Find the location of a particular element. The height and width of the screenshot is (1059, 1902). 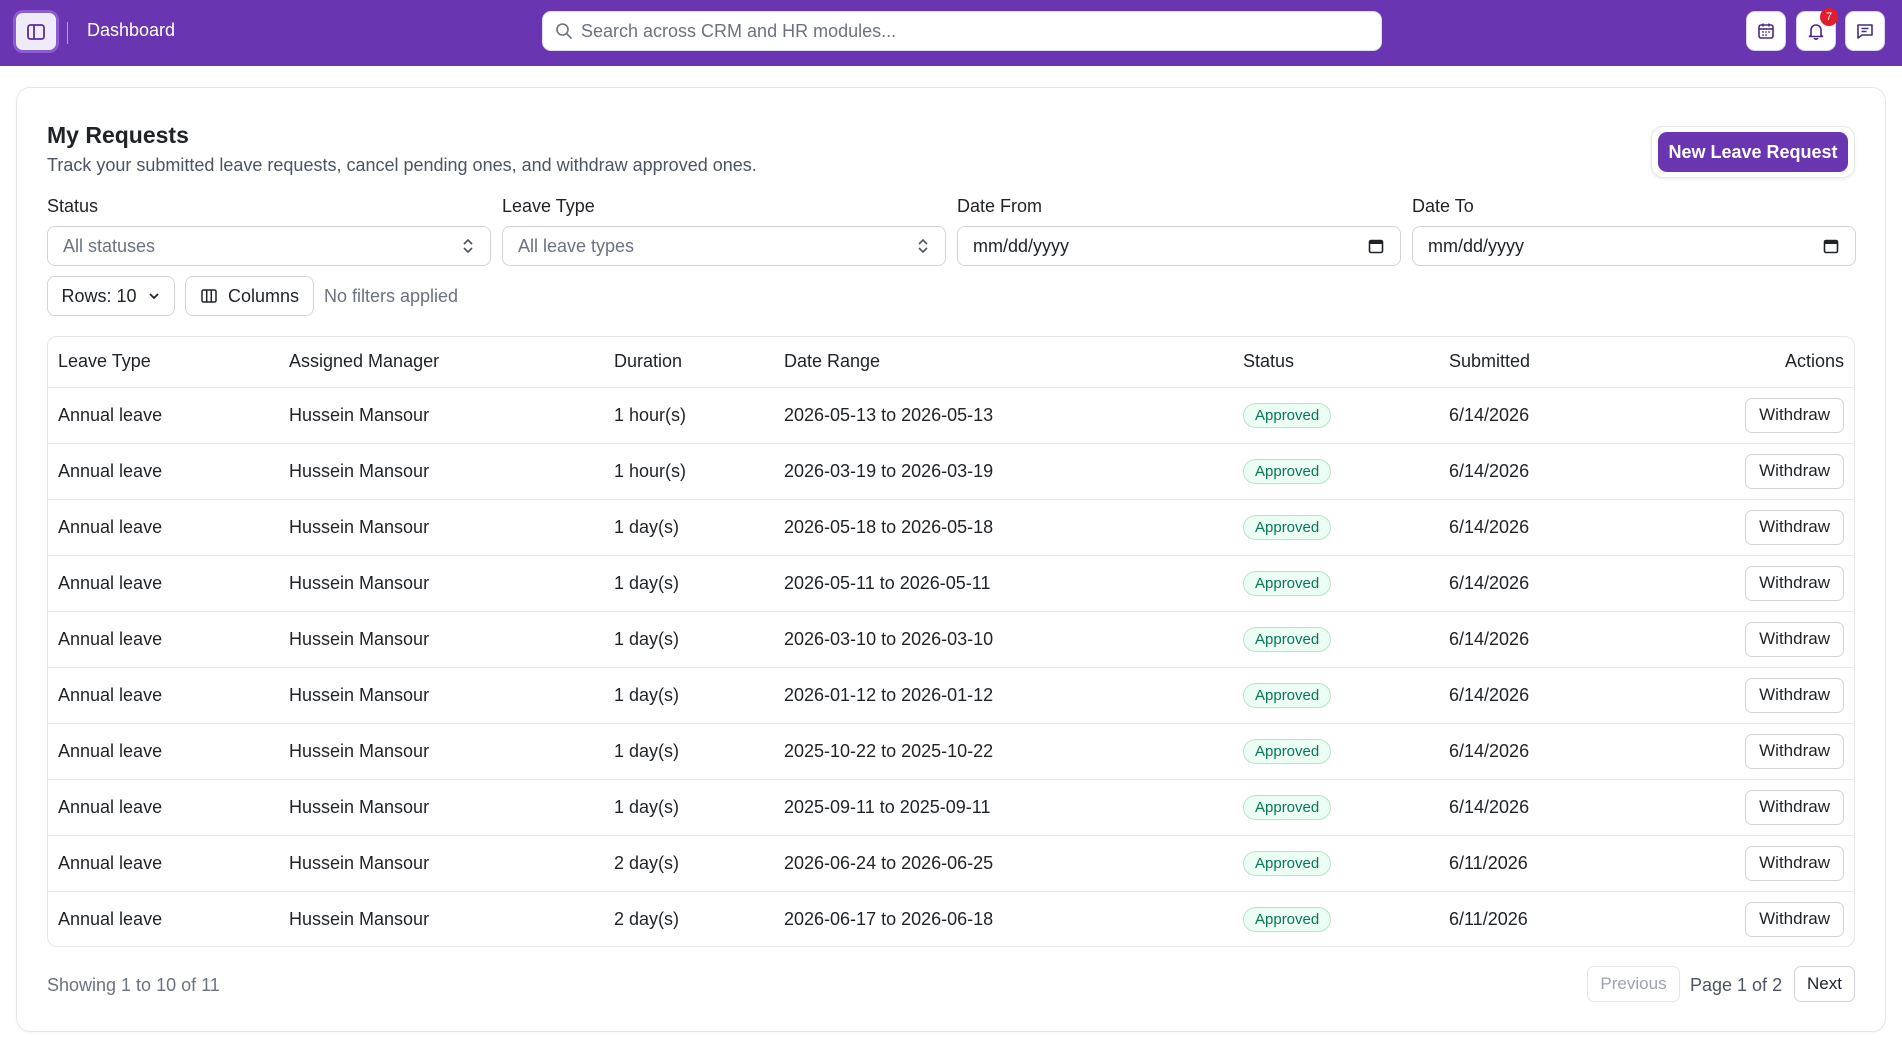

leave-type-filter-label: Leave Type is located at coordinates (548, 206).